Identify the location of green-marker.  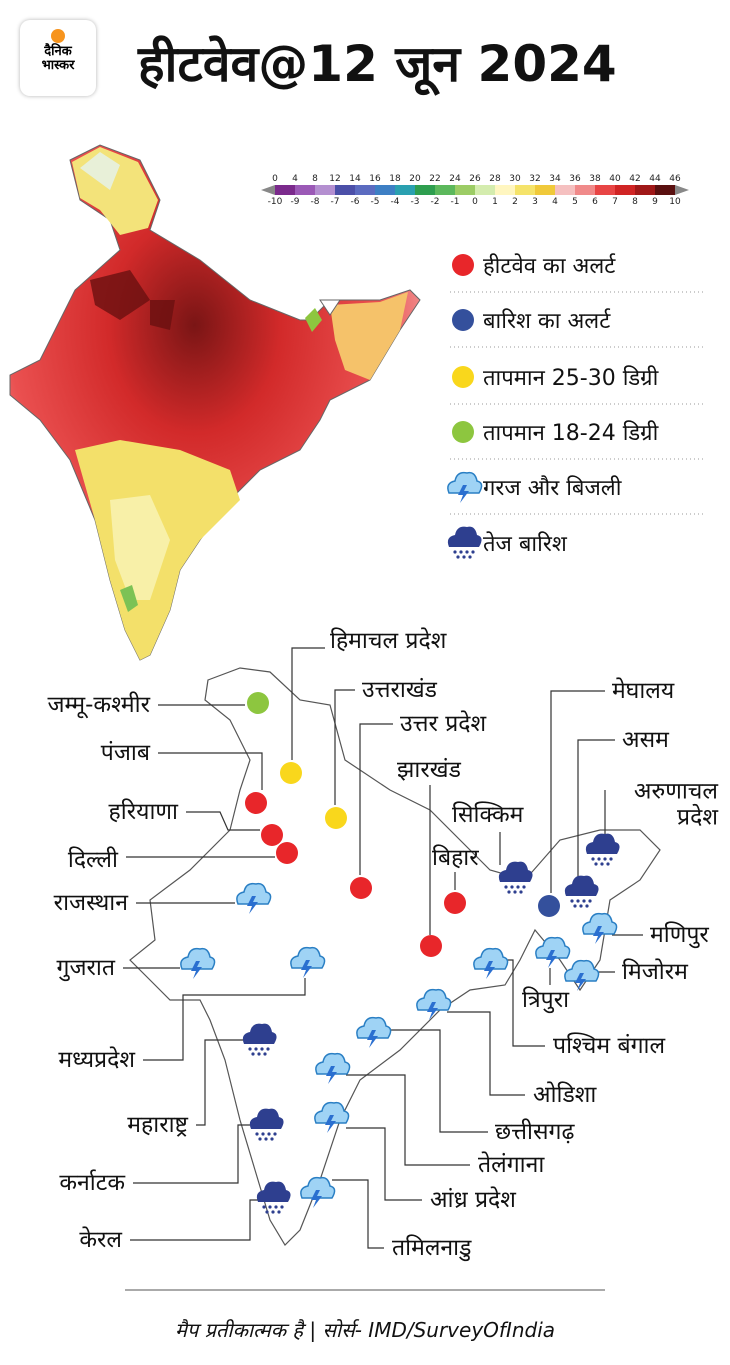
(258, 703).